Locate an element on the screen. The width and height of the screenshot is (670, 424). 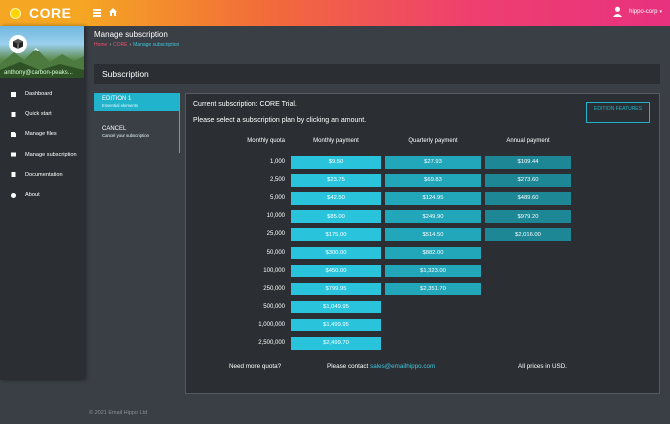
tab-edition-1: EDITION 1 Essential elements is located at coordinates (136, 102).